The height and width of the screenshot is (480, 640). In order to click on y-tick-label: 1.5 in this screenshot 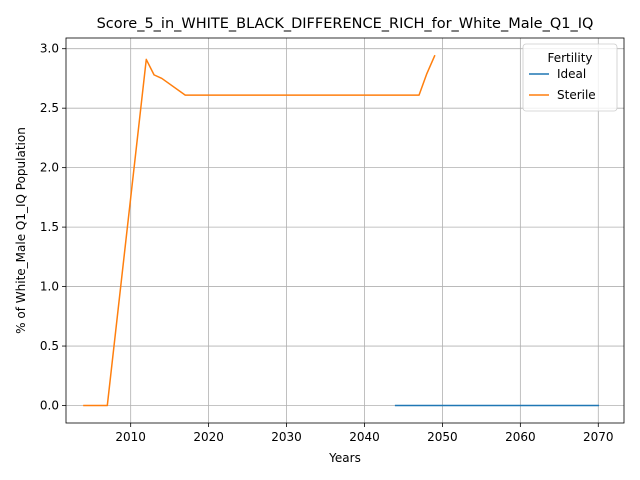, I will do `click(49, 227)`.